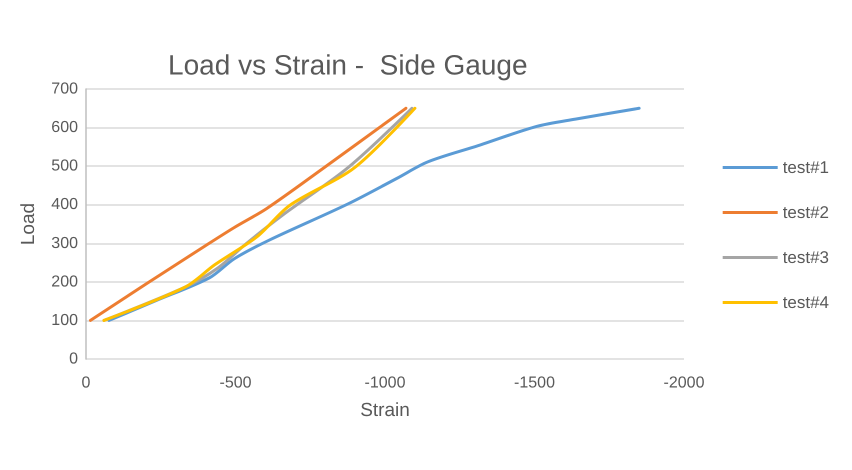  I want to click on legend-label: test#1, so click(805, 167).